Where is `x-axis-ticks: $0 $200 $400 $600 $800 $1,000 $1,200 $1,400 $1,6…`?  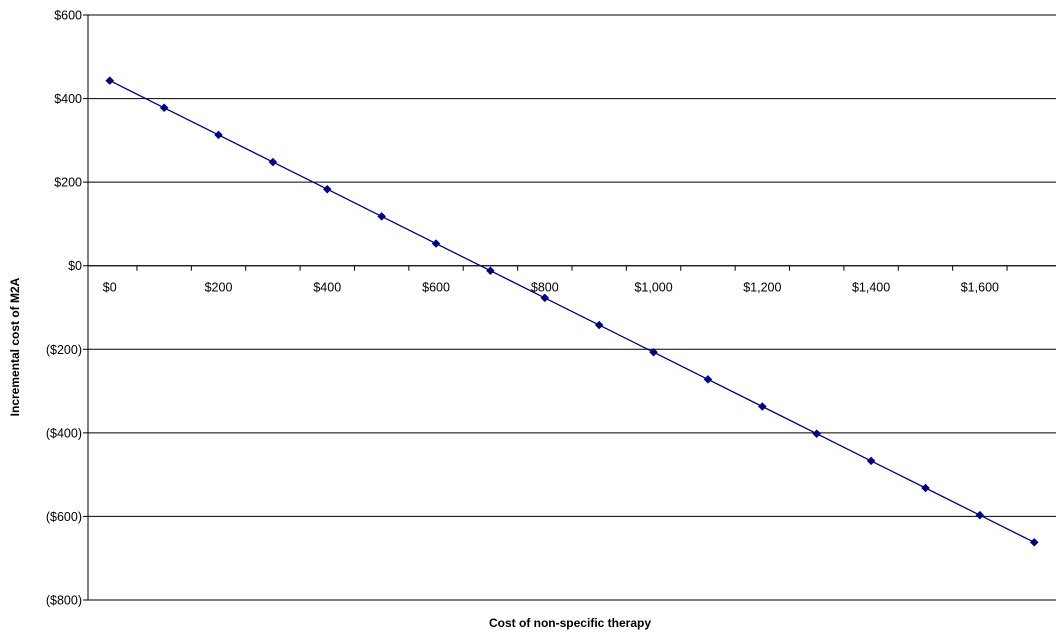 x-axis-ticks: $0 $200 $400 $600 $800 $1,000 $1,200 $1,400 $1,6… is located at coordinates (555, 280).